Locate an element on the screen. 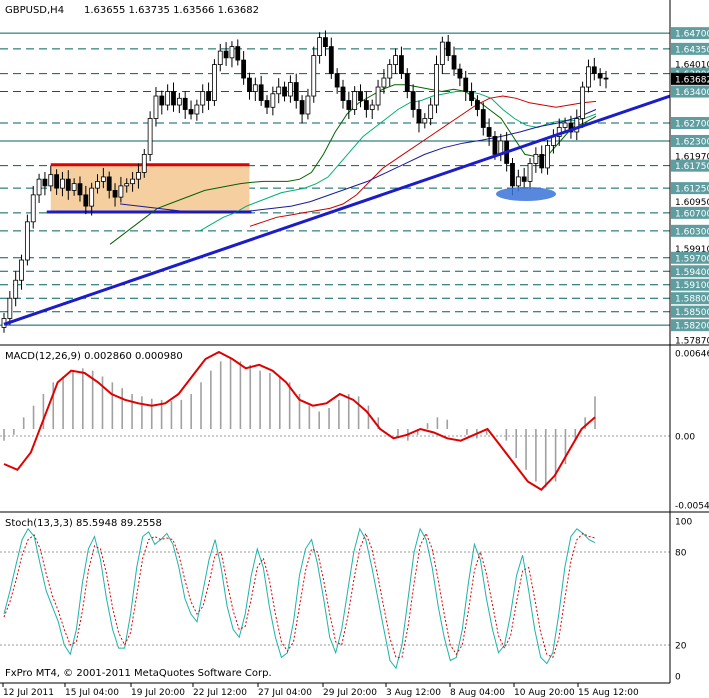 The height and width of the screenshot is (698, 709). time-axis-label: 8 Aug 04:00 is located at coordinates (477, 693).